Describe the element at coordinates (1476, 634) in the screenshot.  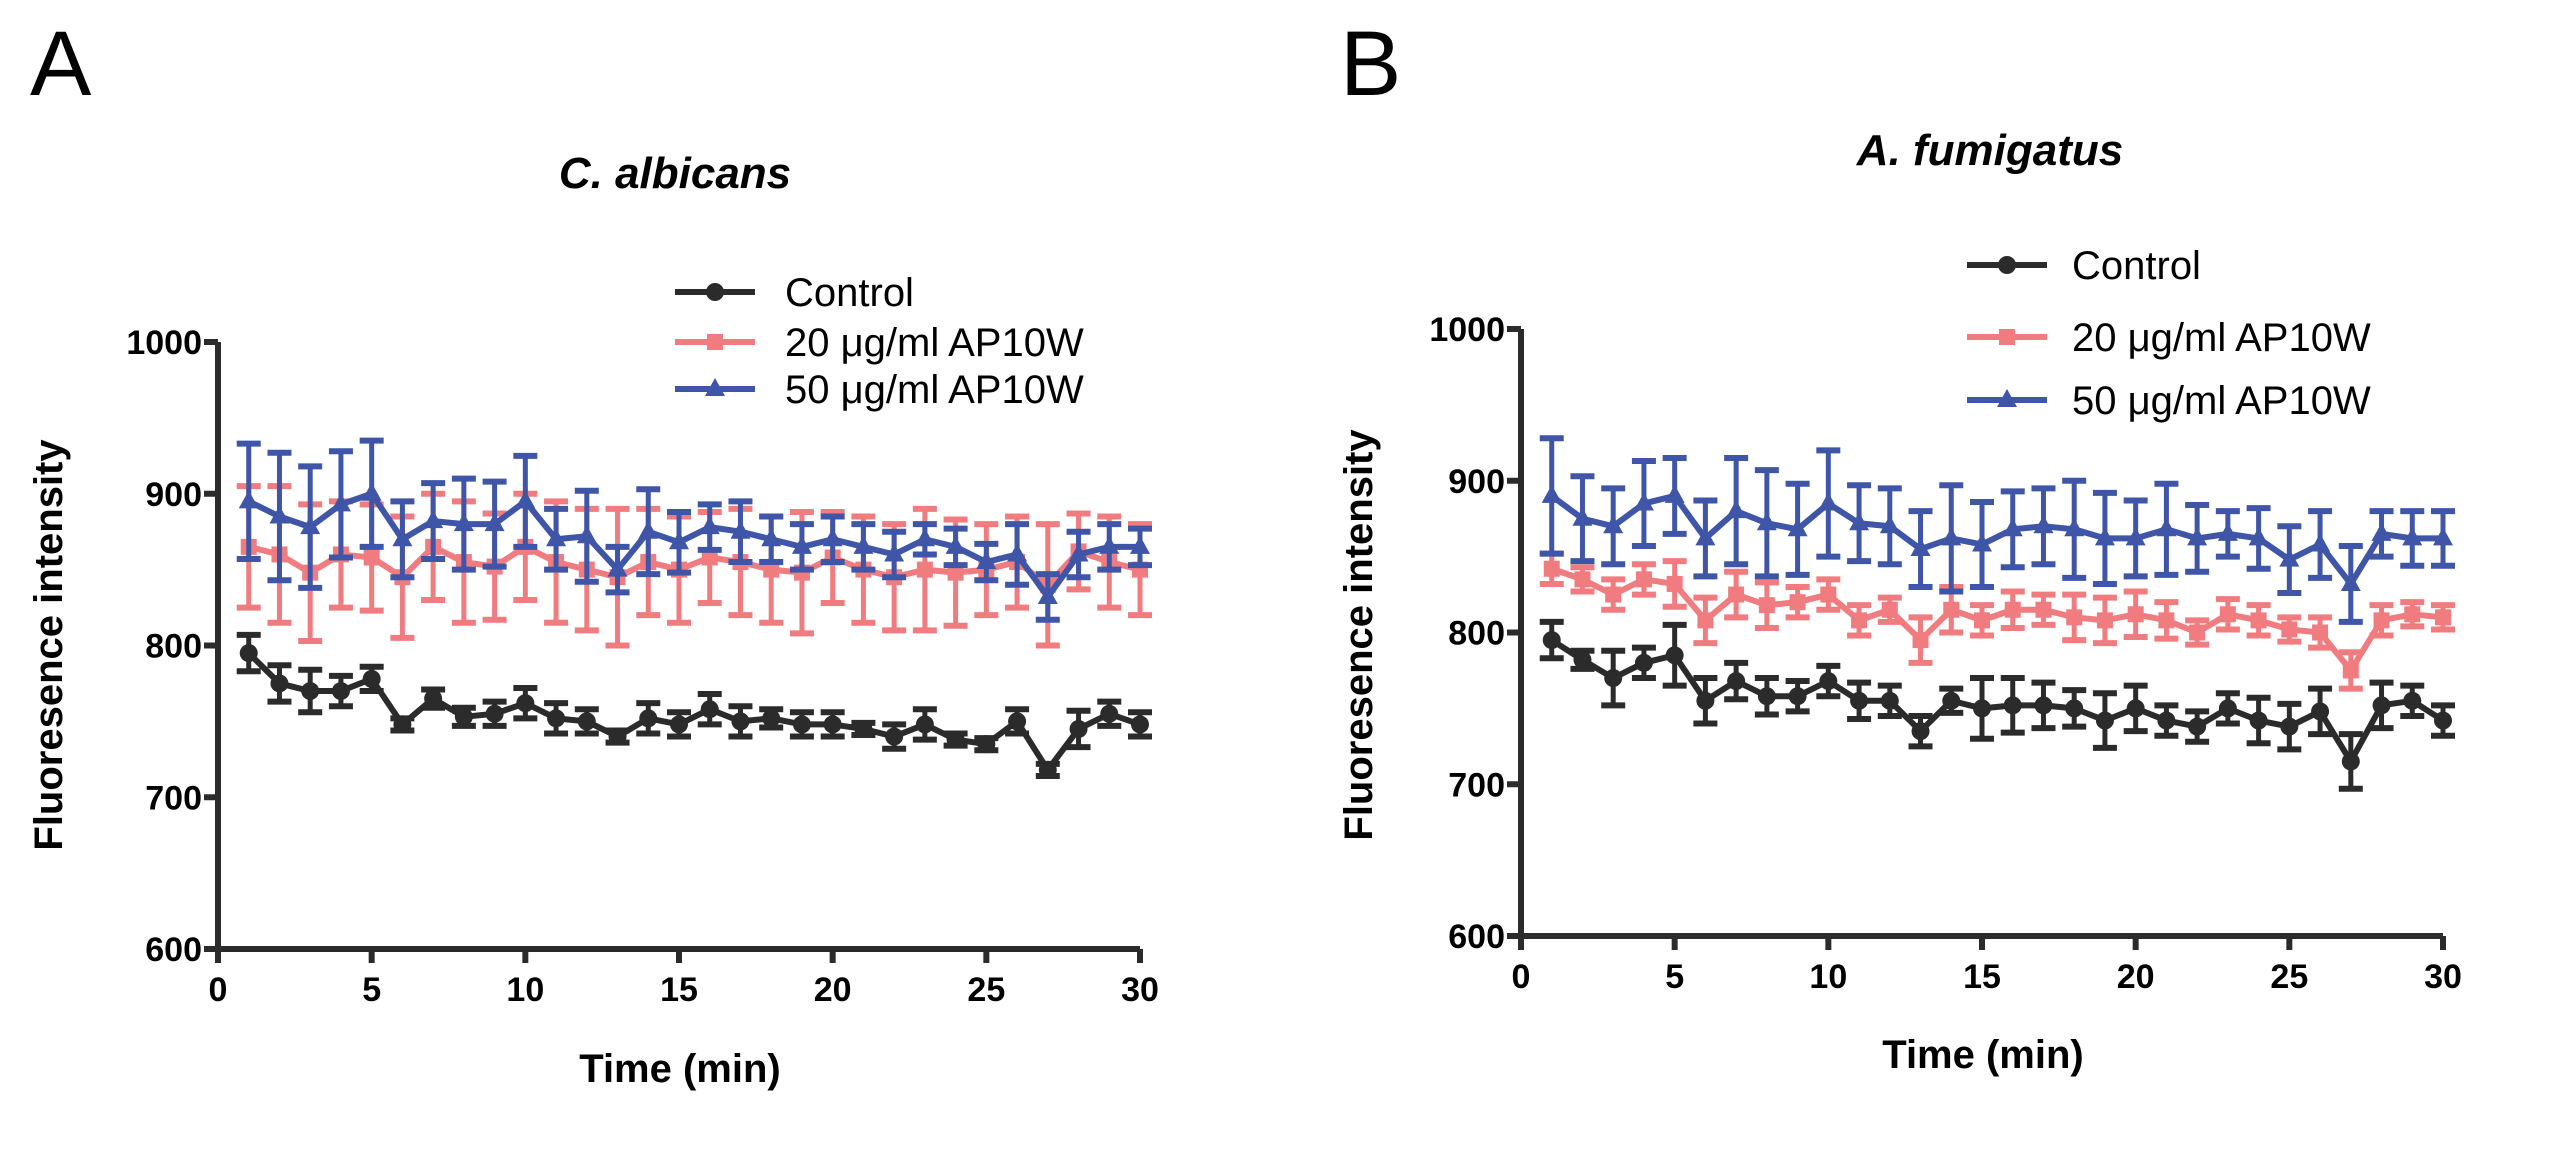
I see `y-tick-label: 800` at that location.